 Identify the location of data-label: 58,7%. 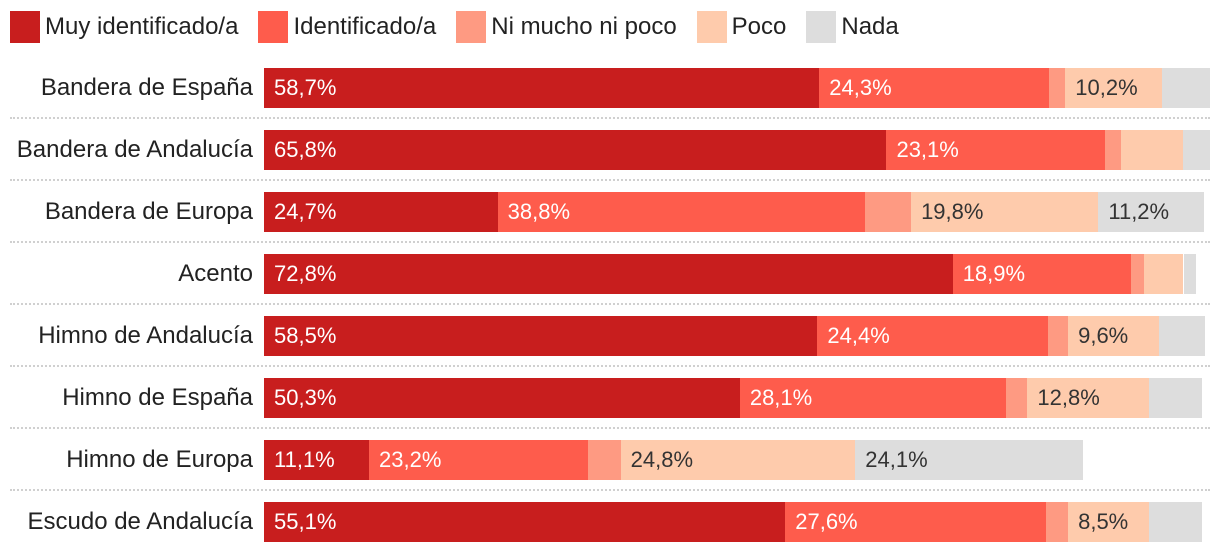
(305, 87).